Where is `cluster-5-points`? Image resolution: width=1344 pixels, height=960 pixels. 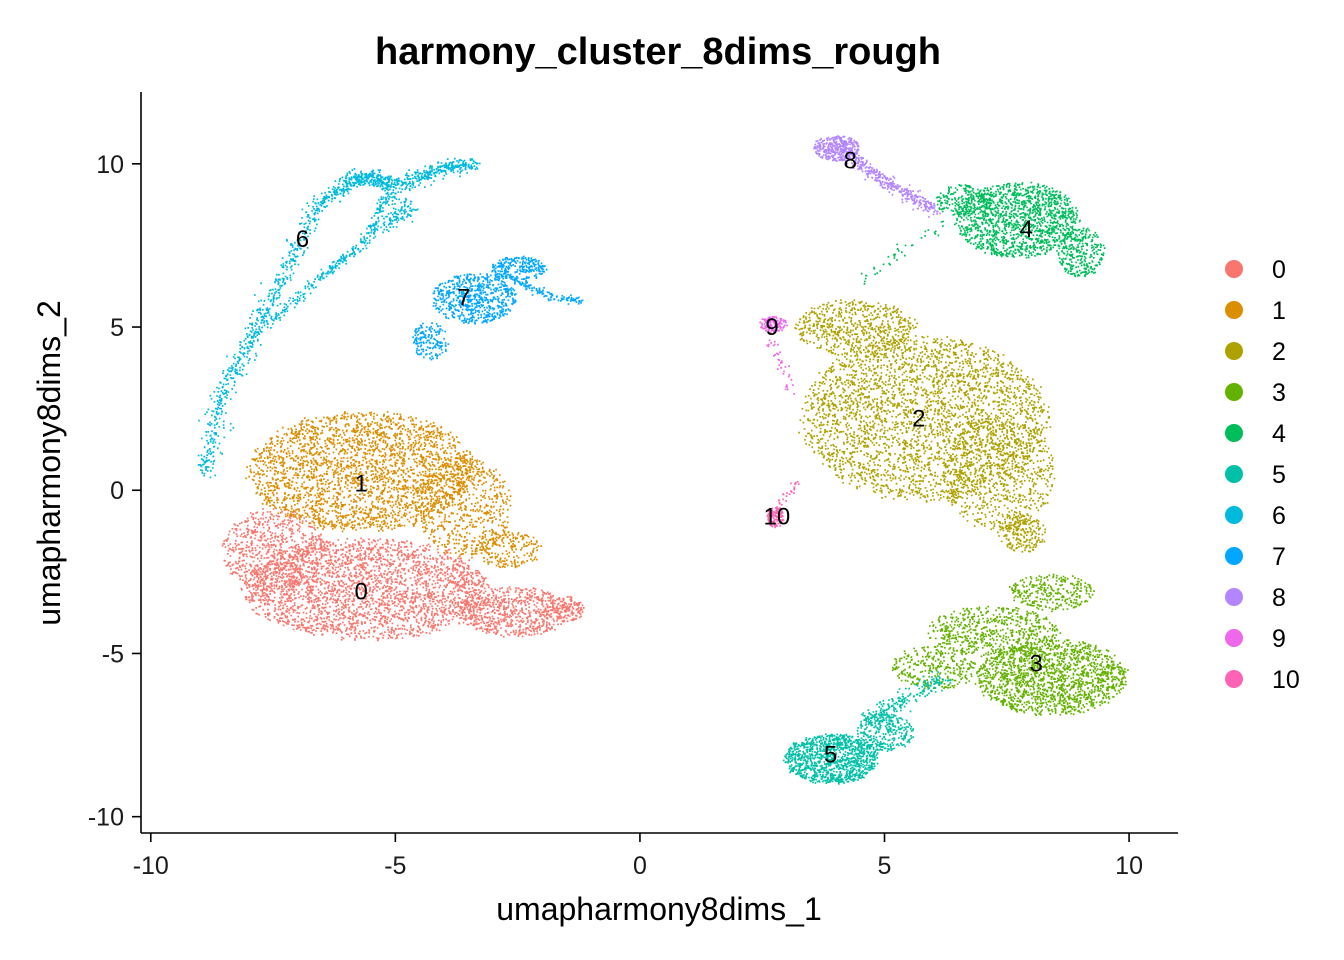 cluster-5-points is located at coordinates (867, 728).